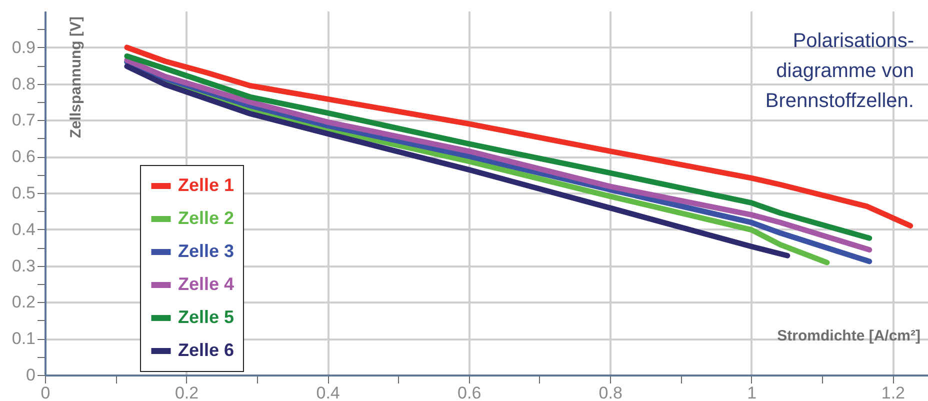  Describe the element at coordinates (31, 375) in the screenshot. I see `y-tick-label: 0` at that location.